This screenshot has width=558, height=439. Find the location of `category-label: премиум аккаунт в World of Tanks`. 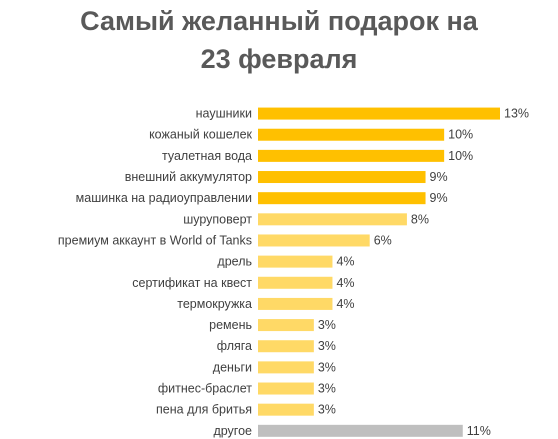

category-label: премиум аккаунт в World of Tanks is located at coordinates (155, 240).